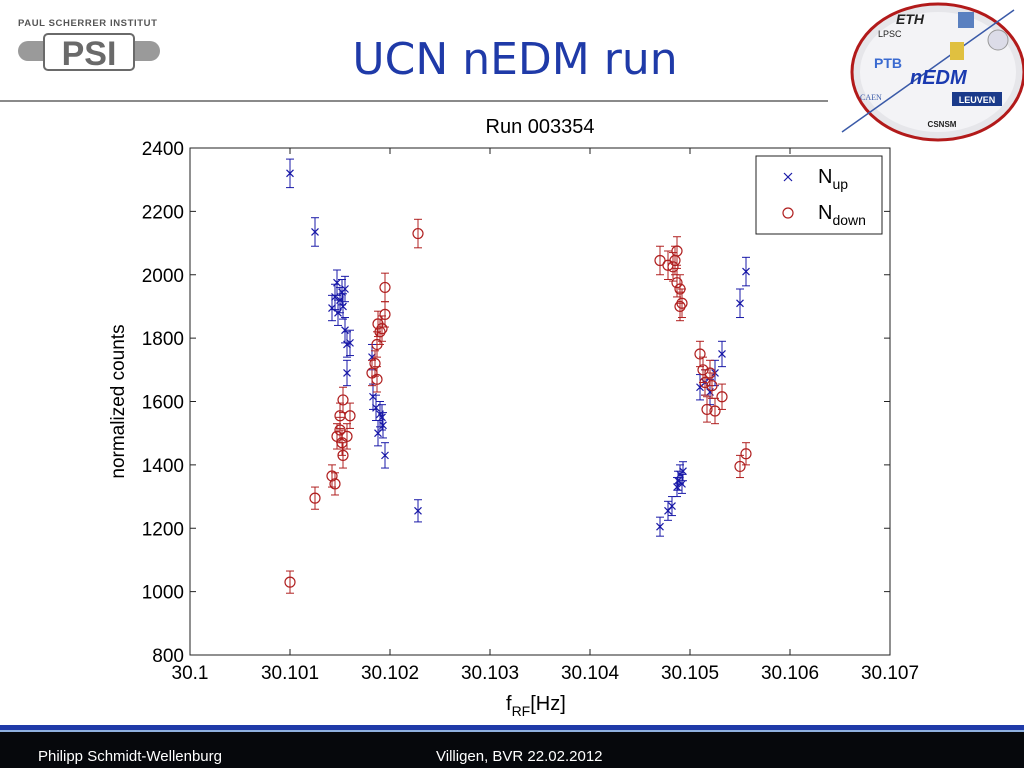 The image size is (1024, 768). What do you see at coordinates (490, 673) in the screenshot?
I see `x-tick-label: 30.103` at bounding box center [490, 673].